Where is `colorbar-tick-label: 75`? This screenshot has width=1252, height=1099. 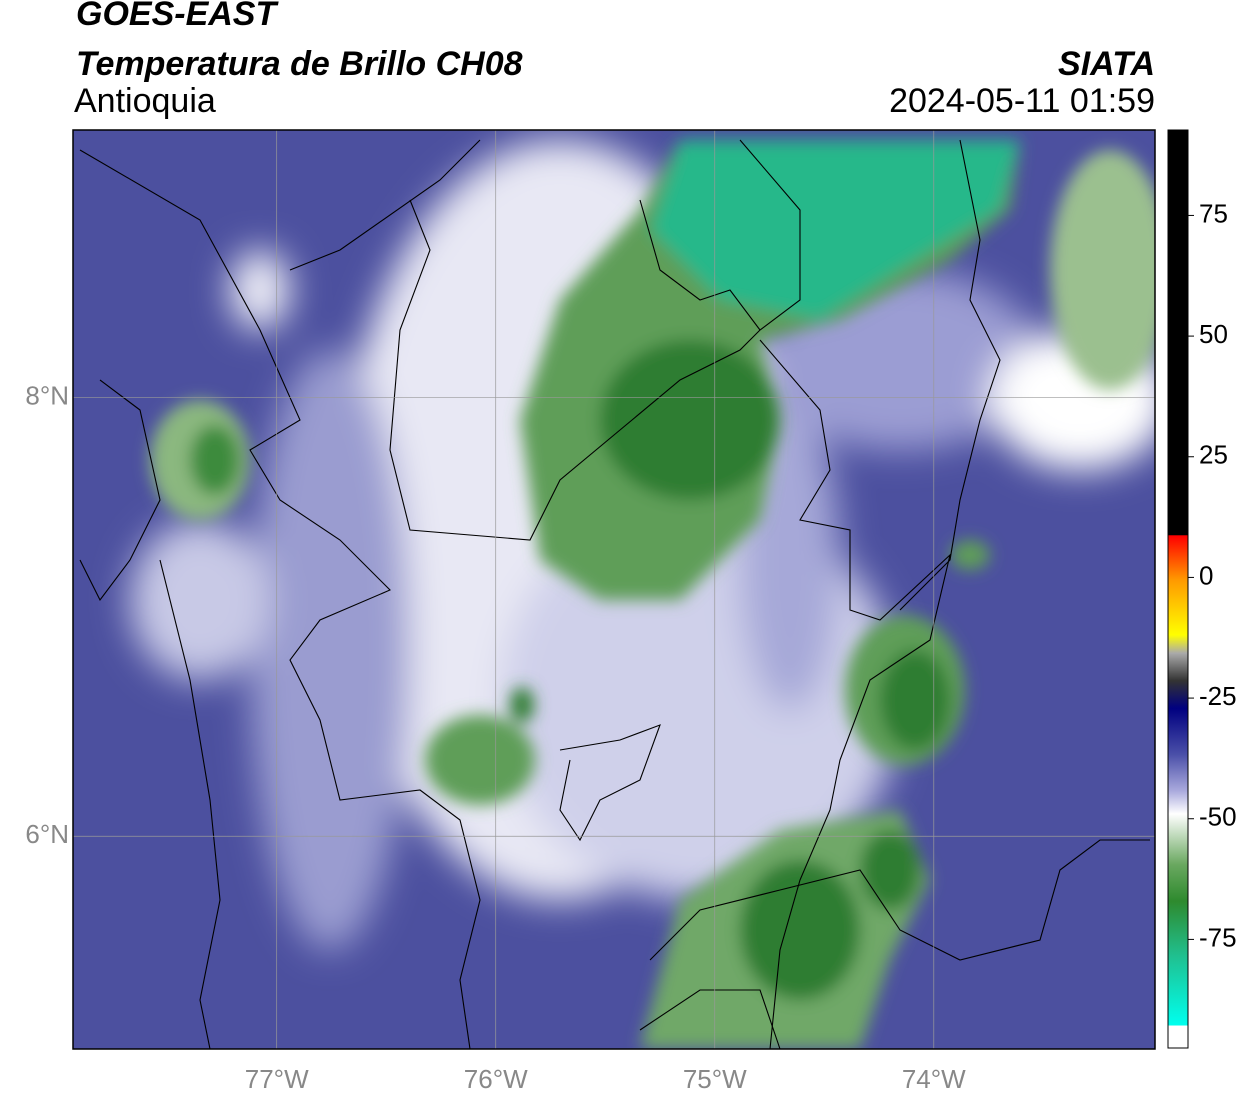
colorbar-tick-label: 75 is located at coordinates (1213, 213).